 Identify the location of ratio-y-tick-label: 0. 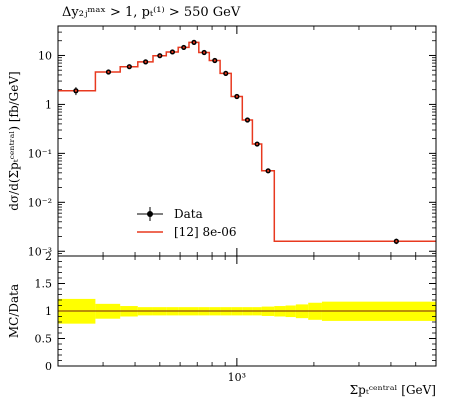
(48, 366).